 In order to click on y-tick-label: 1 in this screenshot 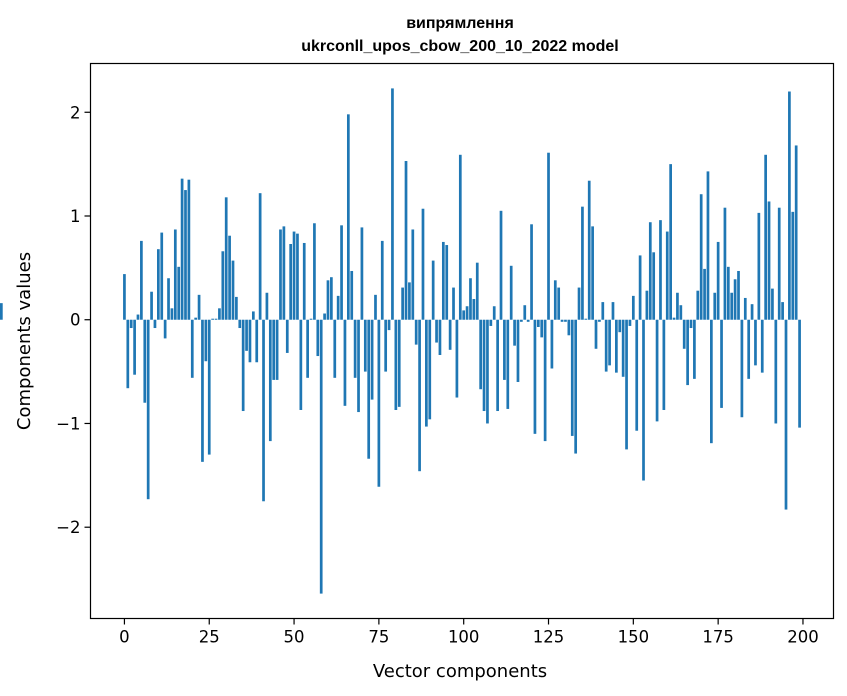, I will do `click(75, 216)`.